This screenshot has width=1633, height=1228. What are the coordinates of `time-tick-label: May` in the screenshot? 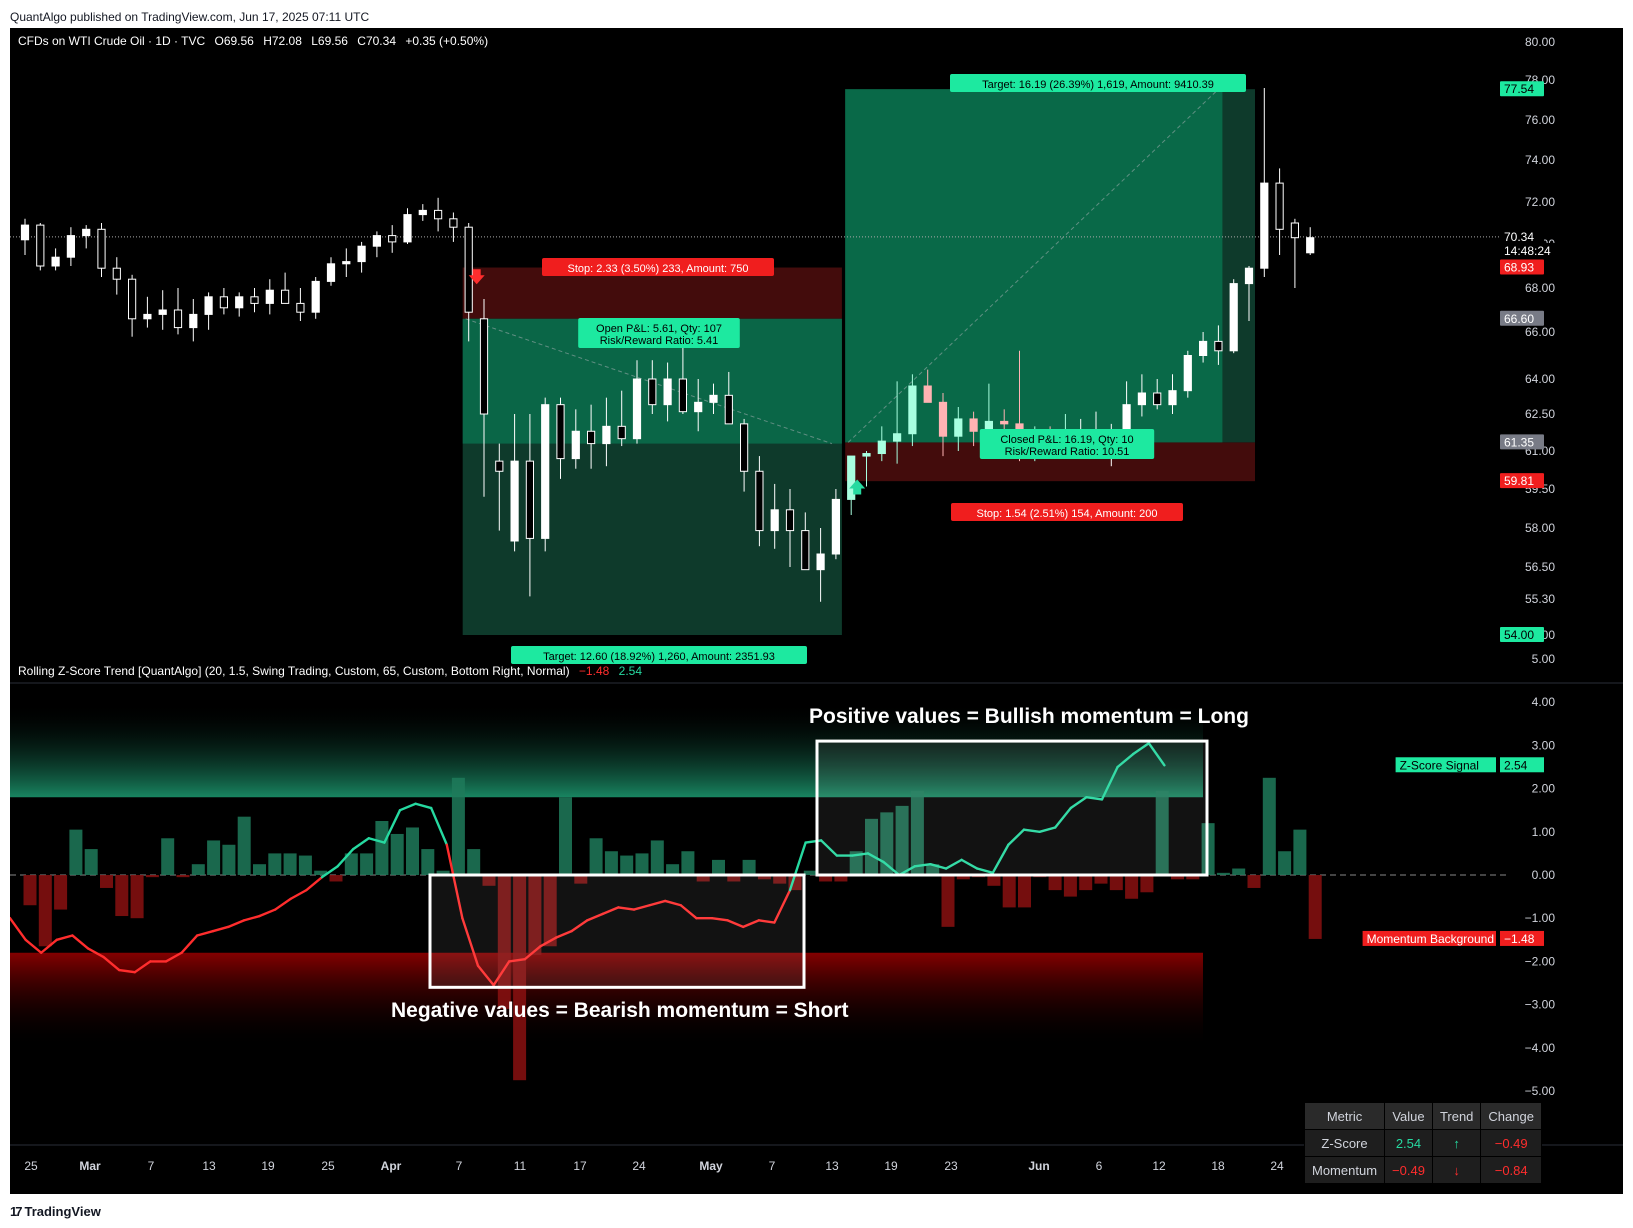 It's located at (711, 1166).